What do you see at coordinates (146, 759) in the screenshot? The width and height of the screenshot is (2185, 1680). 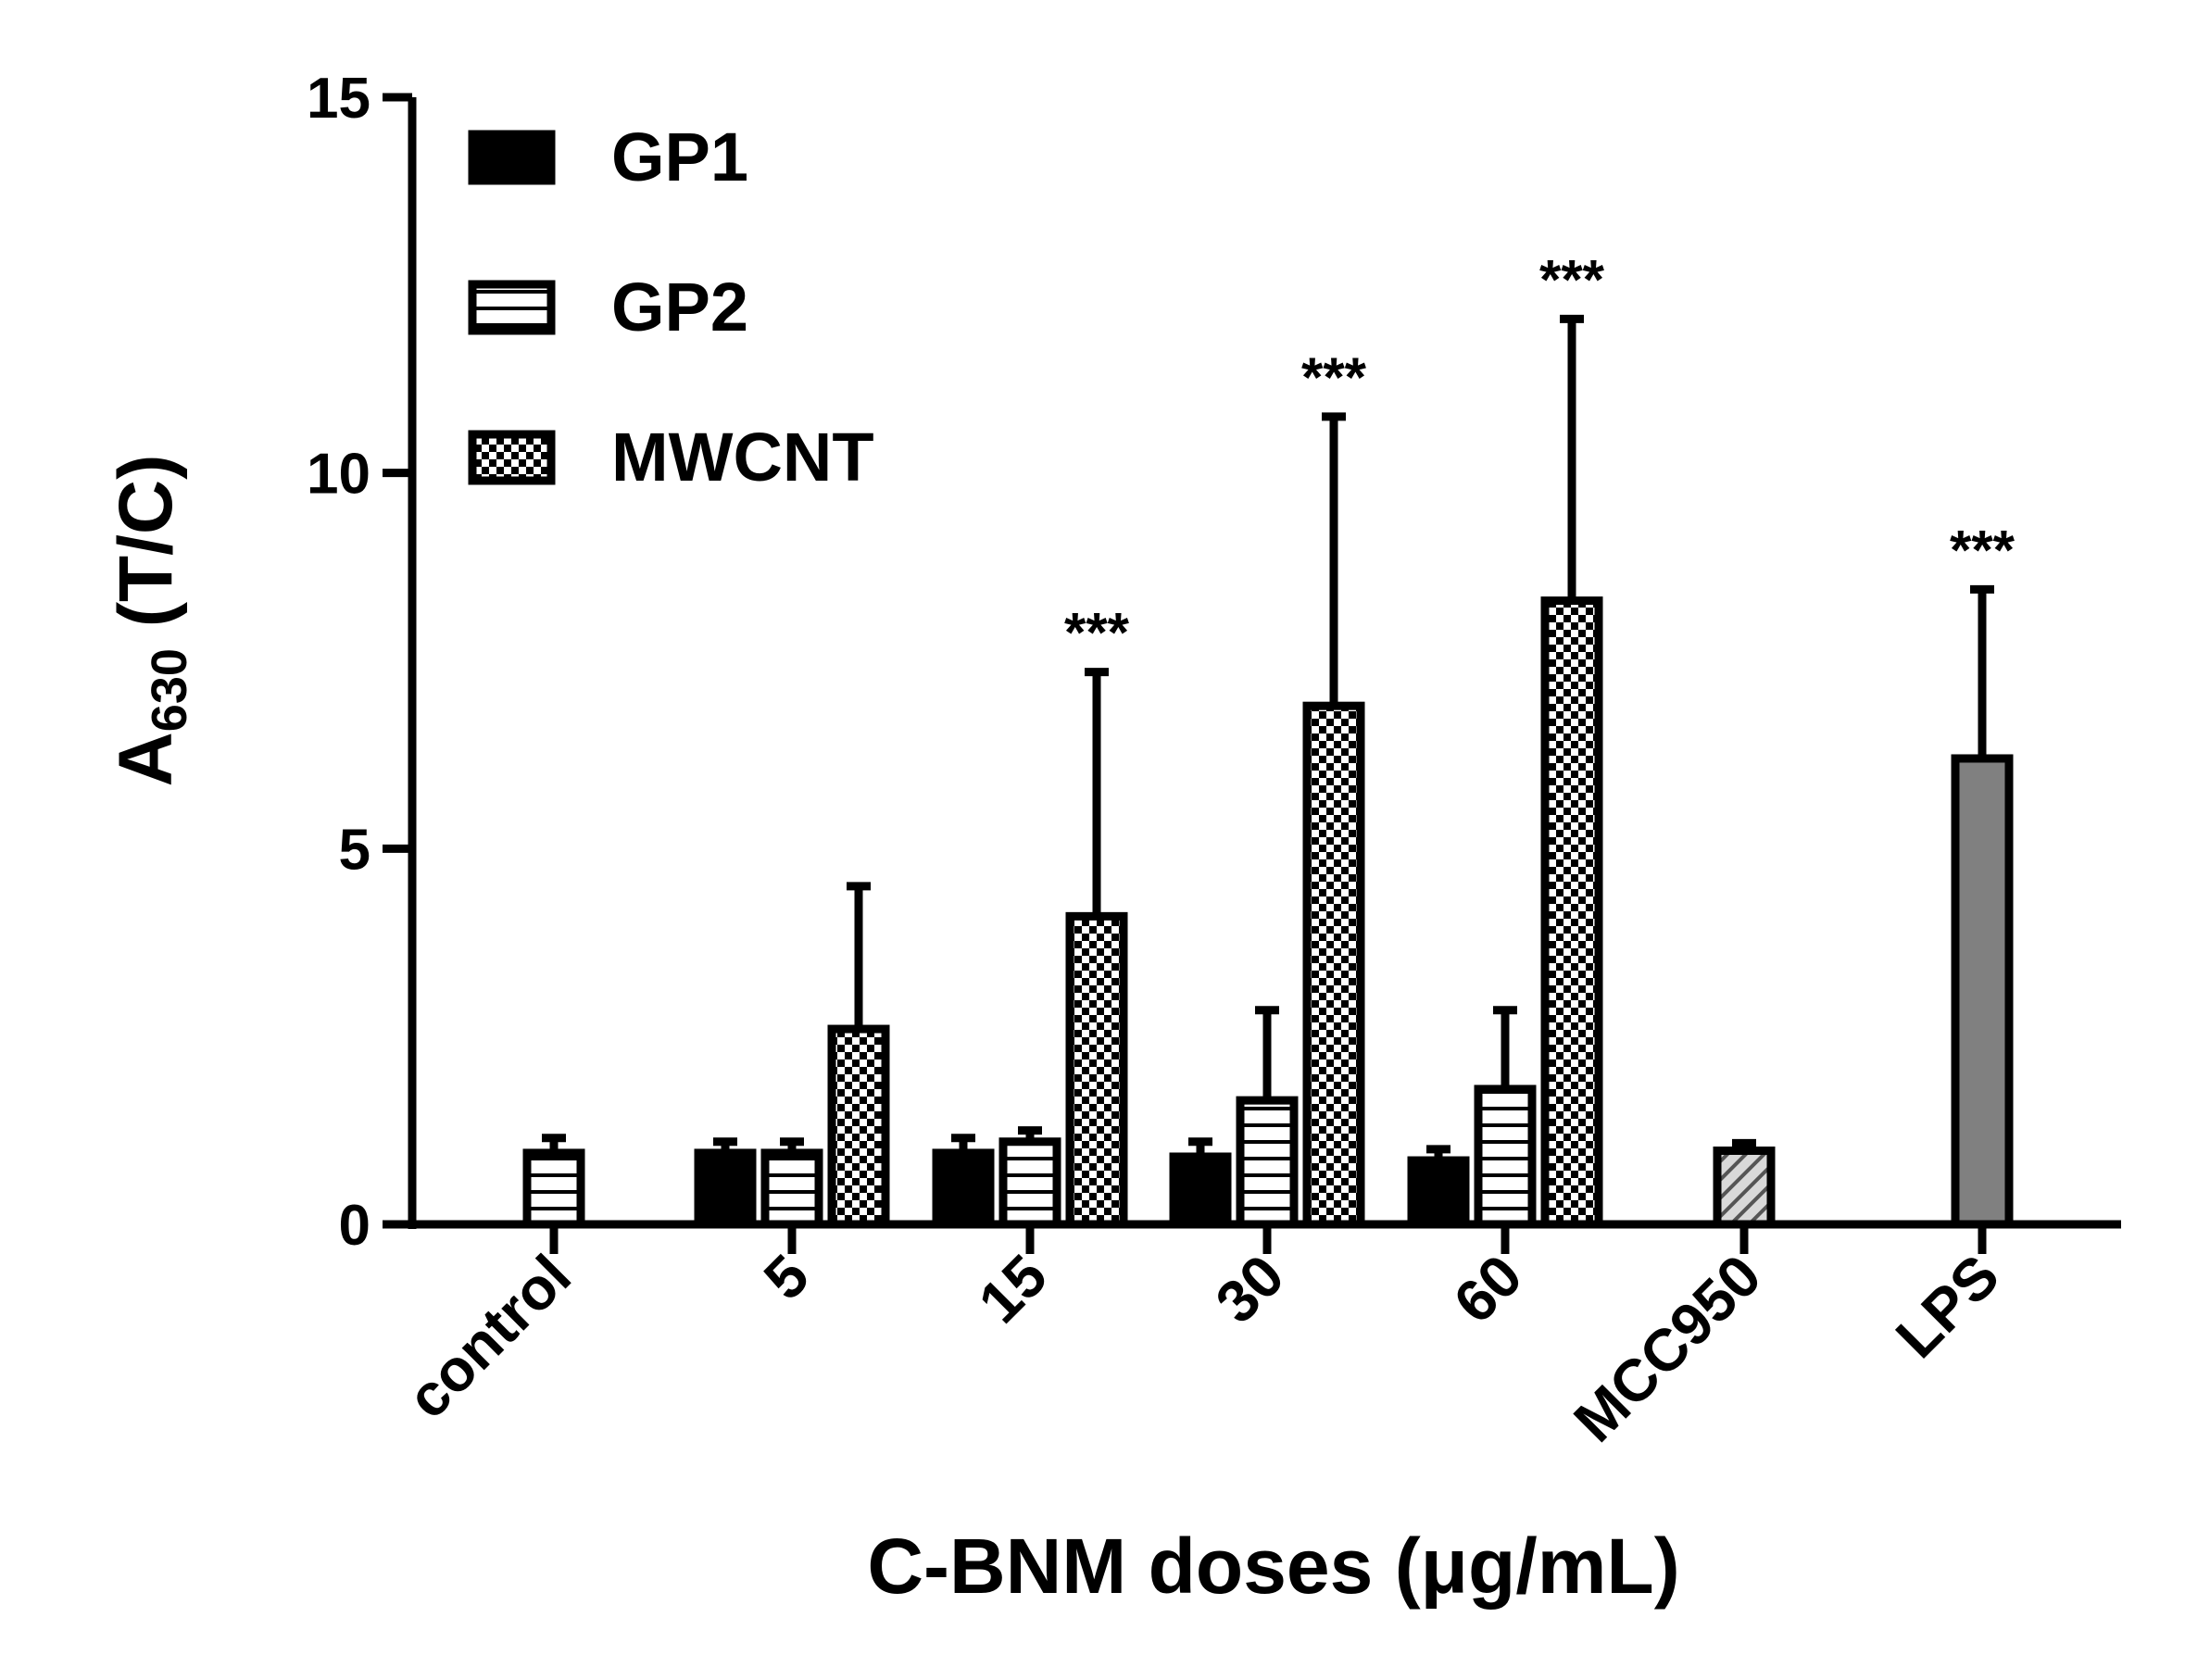 I see `y-axis-title-main: A` at bounding box center [146, 759].